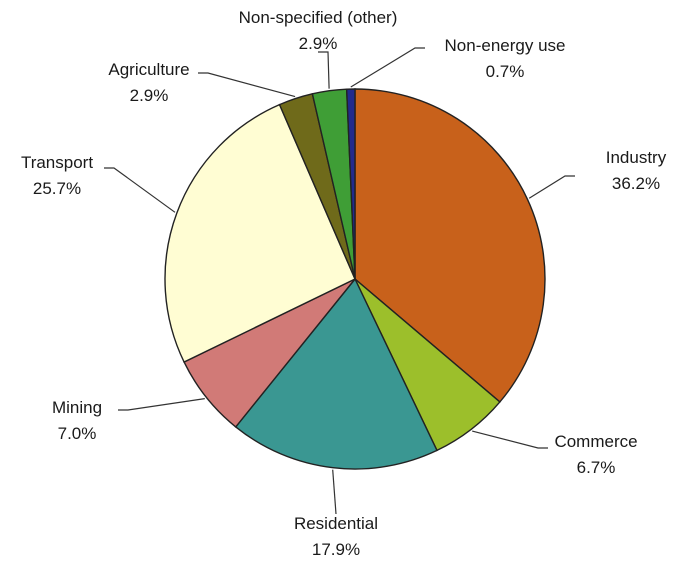  I want to click on leader-line-mining, so click(161, 404).